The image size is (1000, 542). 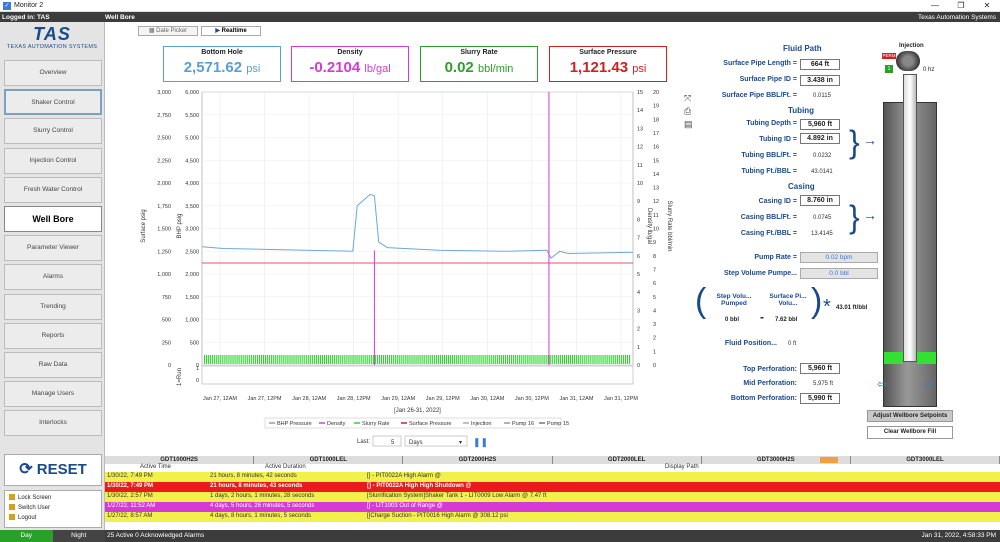 What do you see at coordinates (839, 273) in the screenshot?
I see `step-volume-field: 0.0 bbl` at bounding box center [839, 273].